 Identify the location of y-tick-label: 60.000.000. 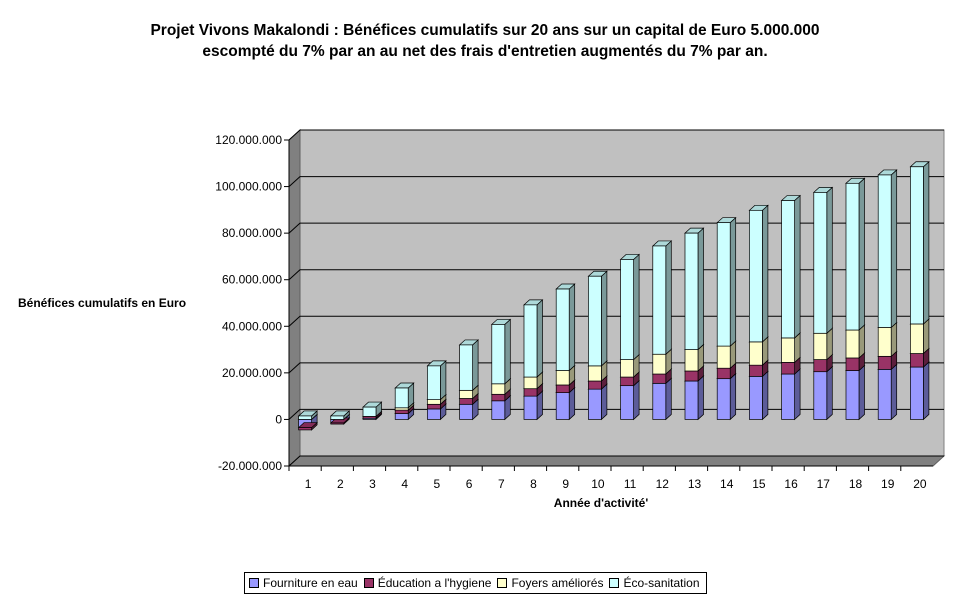
(252, 280).